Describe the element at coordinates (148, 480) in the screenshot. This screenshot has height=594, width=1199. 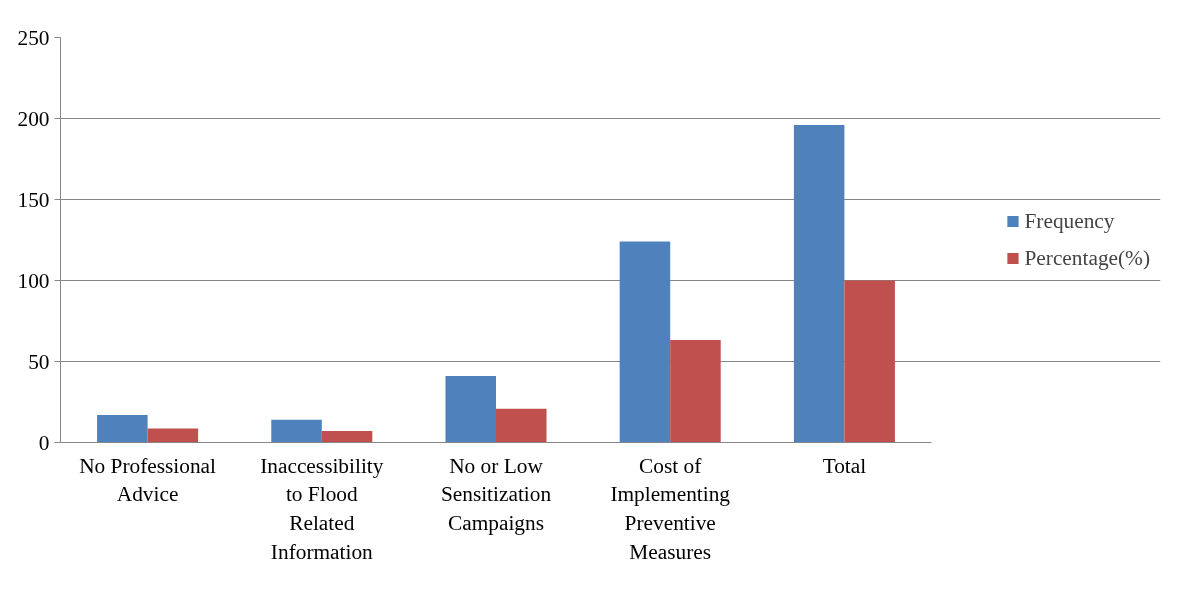
I see `x-tick-label: No Professional Advice` at that location.